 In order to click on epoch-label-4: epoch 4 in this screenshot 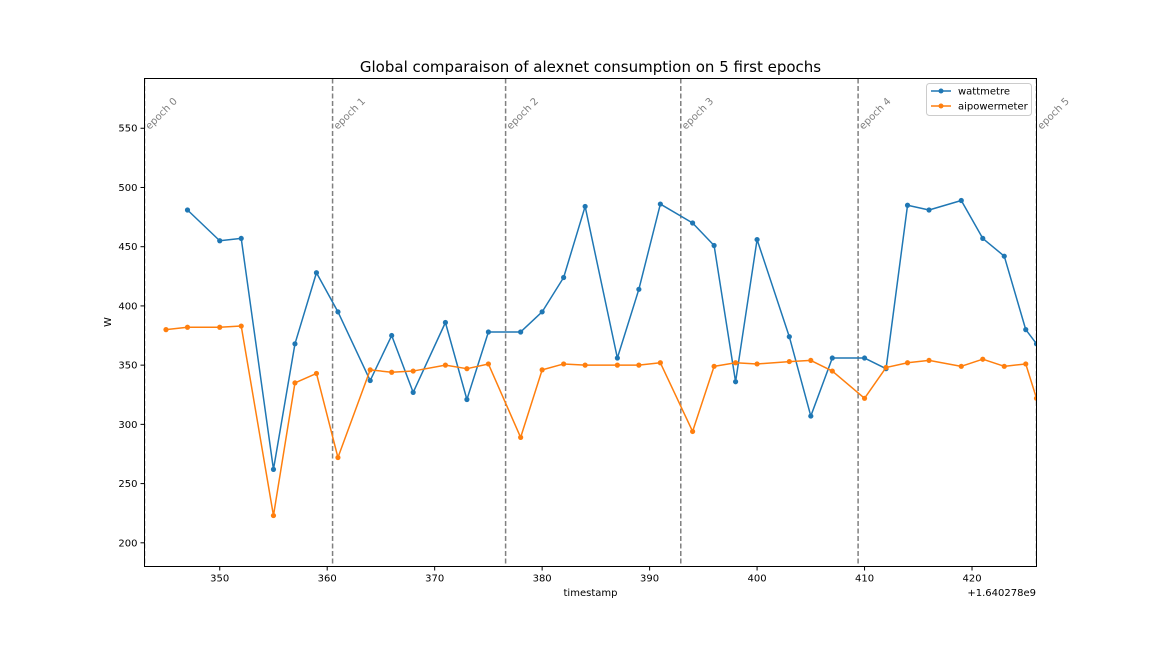, I will do `click(875, 114)`.